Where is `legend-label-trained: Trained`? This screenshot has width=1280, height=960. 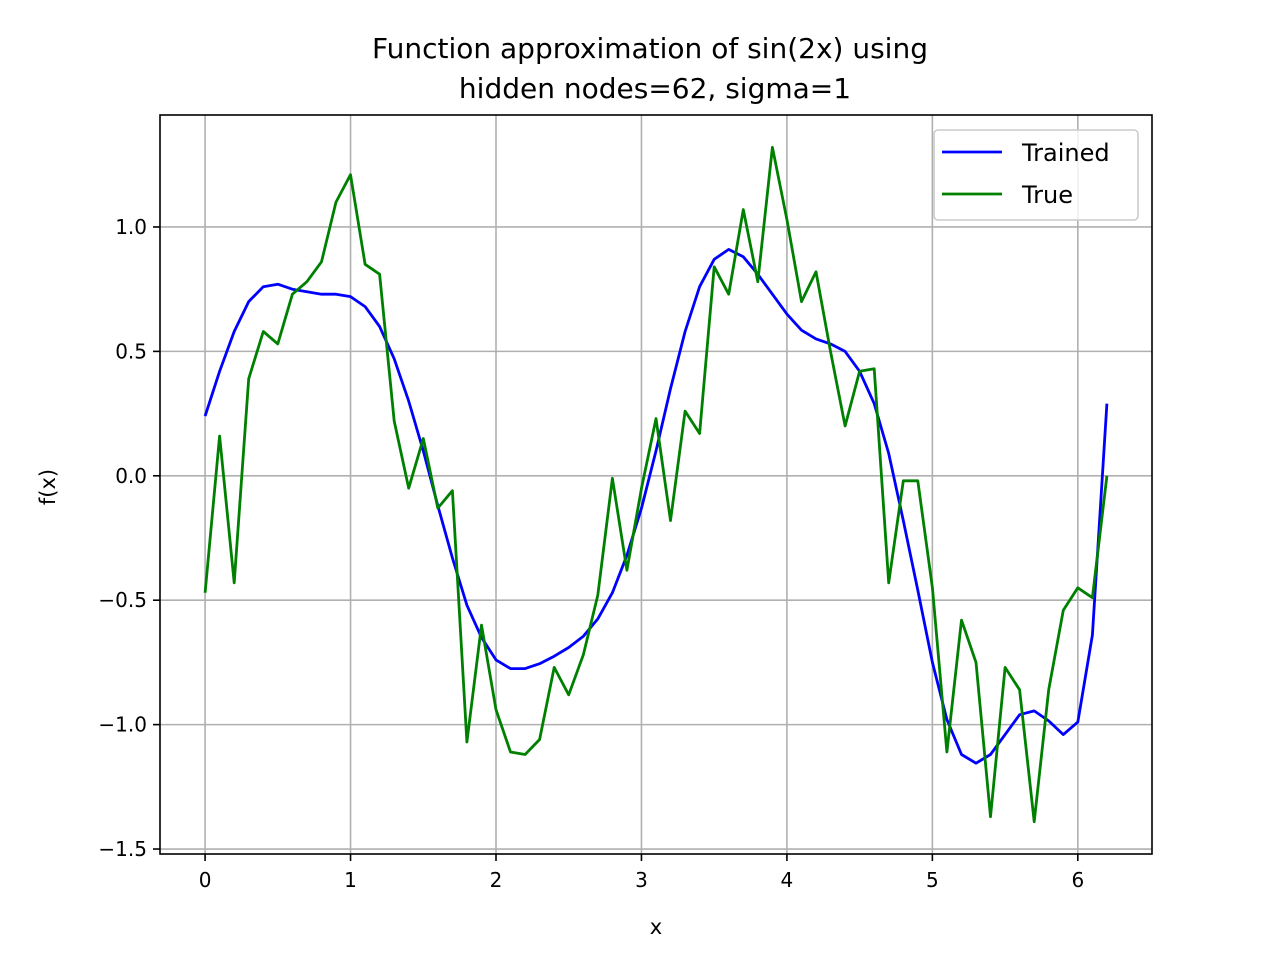
legend-label-trained: Trained is located at coordinates (1065, 153).